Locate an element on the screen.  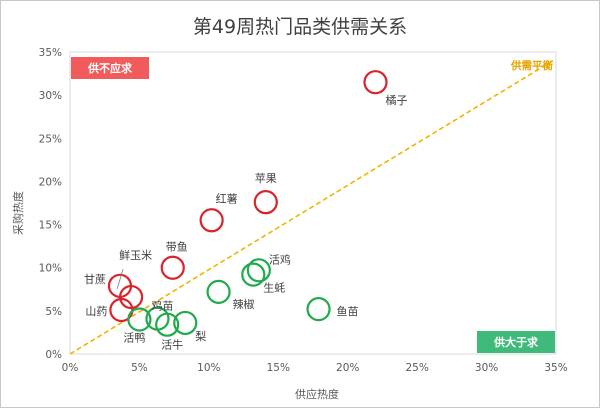
x-tick-label: 25% is located at coordinates (416, 368).